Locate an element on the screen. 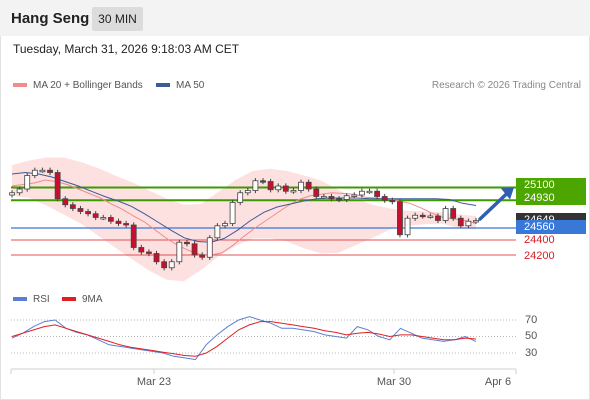 The width and height of the screenshot is (590, 400). rsi-tick-70: 70 is located at coordinates (531, 320).